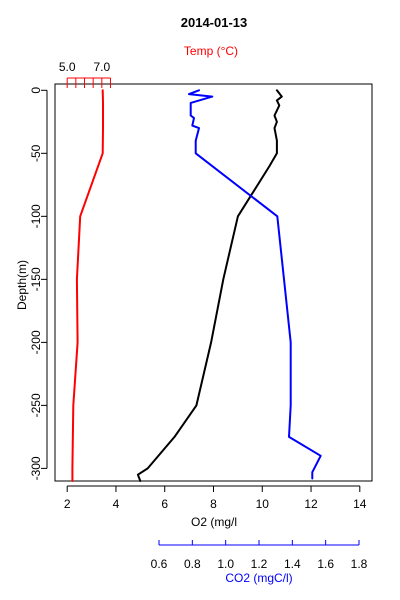 The image size is (400, 600). Describe the element at coordinates (101, 67) in the screenshot. I see `temp-tick-label: 7.0` at that location.